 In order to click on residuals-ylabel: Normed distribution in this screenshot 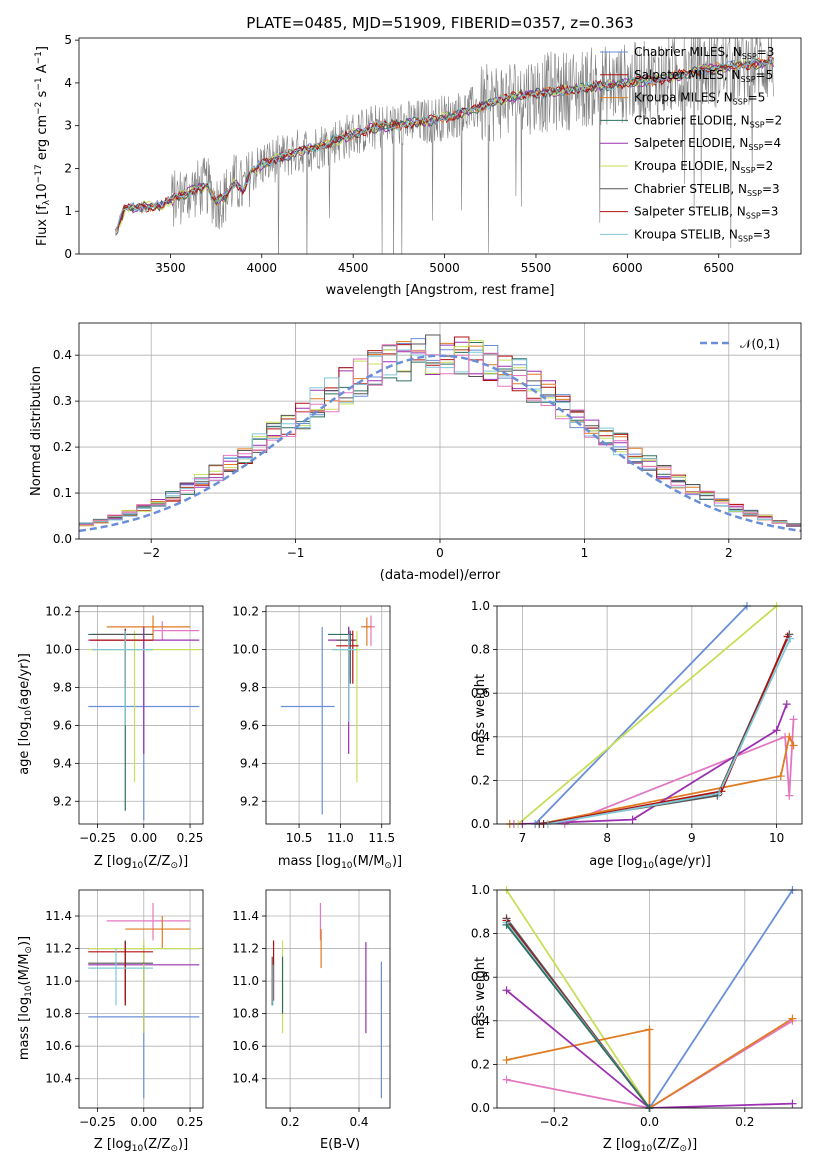, I will do `click(36, 431)`.